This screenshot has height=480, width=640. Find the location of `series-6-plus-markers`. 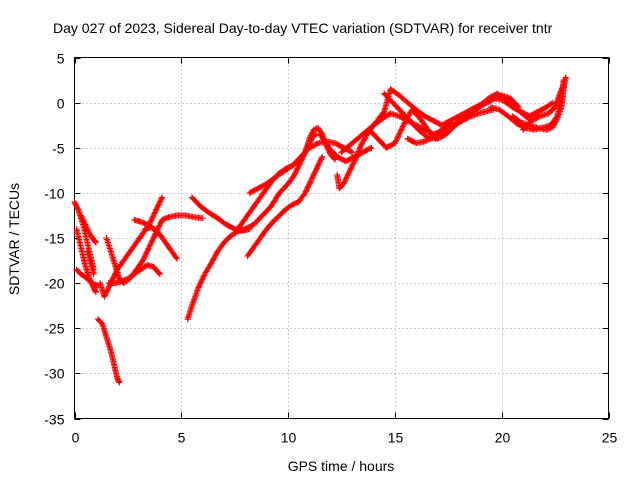

series-6-plus-markers is located at coordinates (109, 351).